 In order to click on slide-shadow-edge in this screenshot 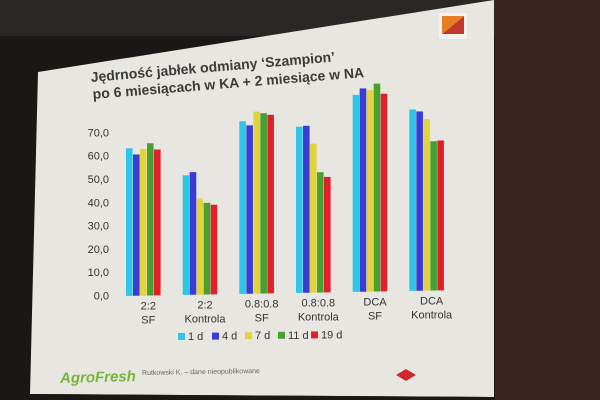, I will do `click(262, 397)`.